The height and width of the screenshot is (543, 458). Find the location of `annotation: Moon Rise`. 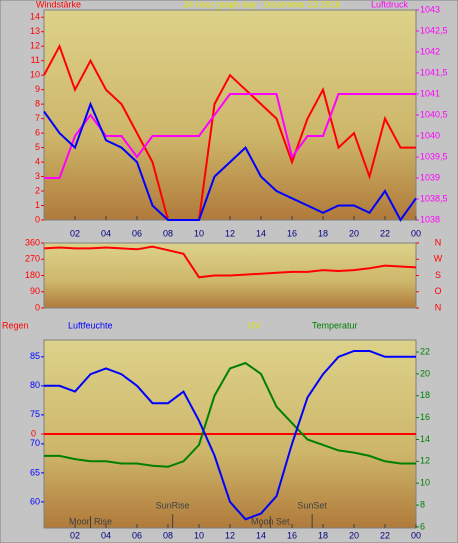

annotation: Moon Rise is located at coordinates (90, 521).